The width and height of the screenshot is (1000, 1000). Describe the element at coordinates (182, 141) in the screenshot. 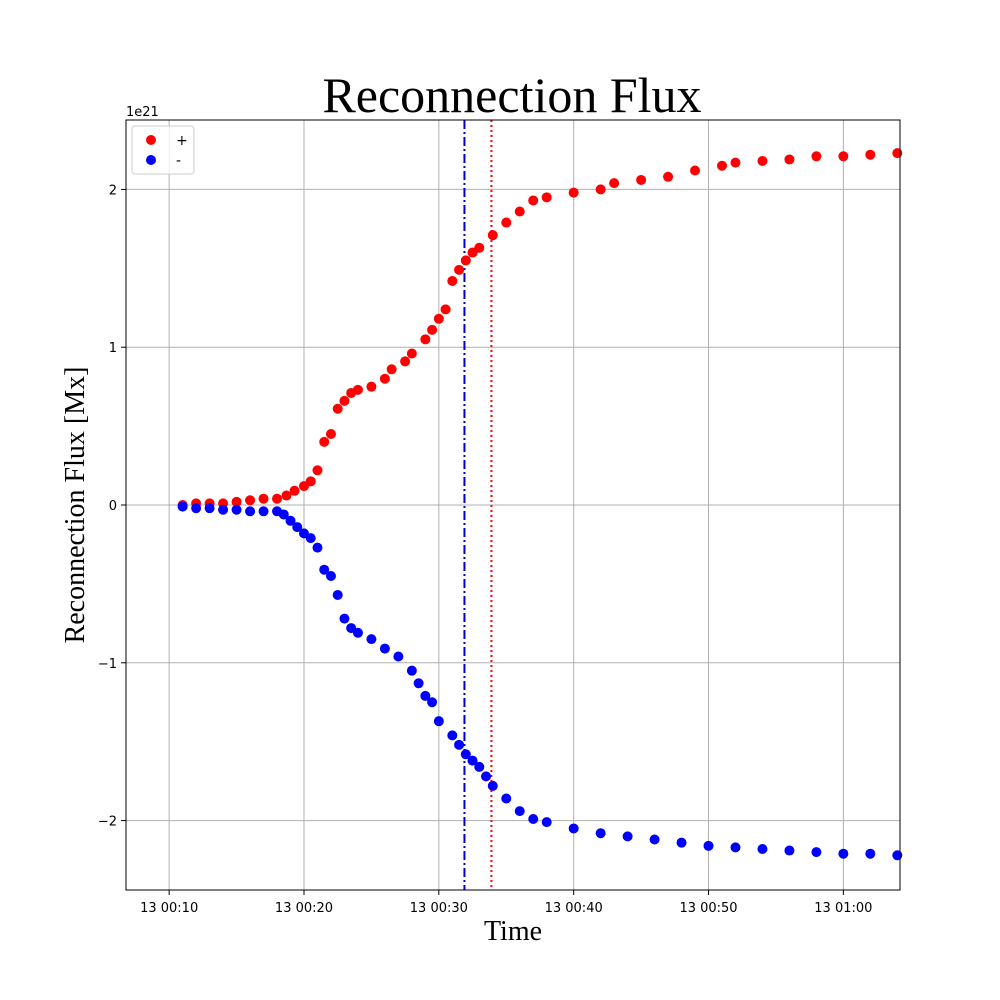

I see `legend-label-plus: +` at that location.